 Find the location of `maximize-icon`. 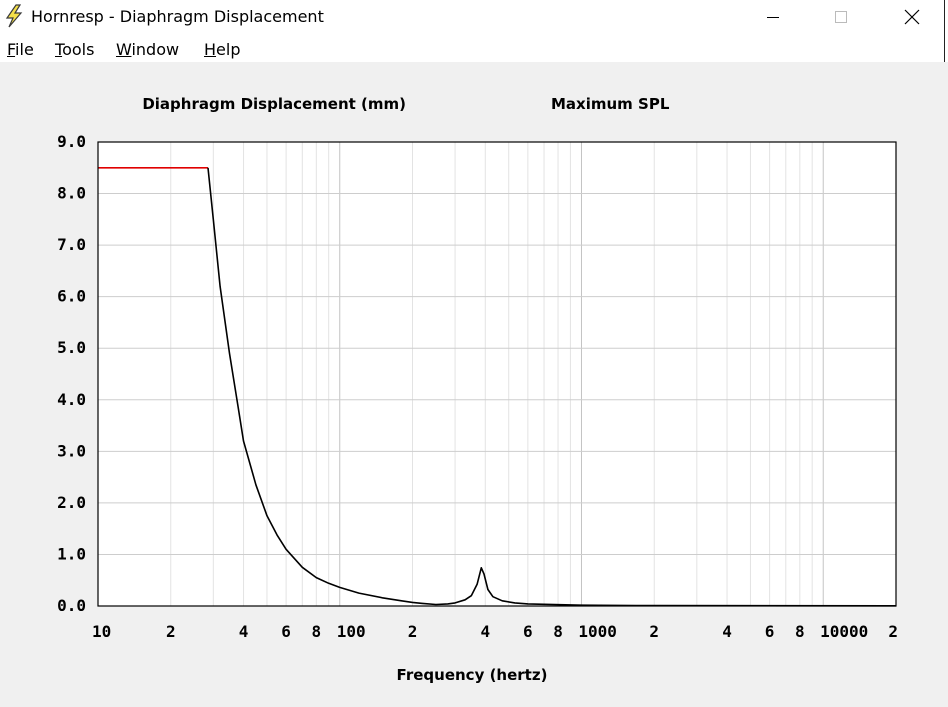

maximize-icon is located at coordinates (841, 16).